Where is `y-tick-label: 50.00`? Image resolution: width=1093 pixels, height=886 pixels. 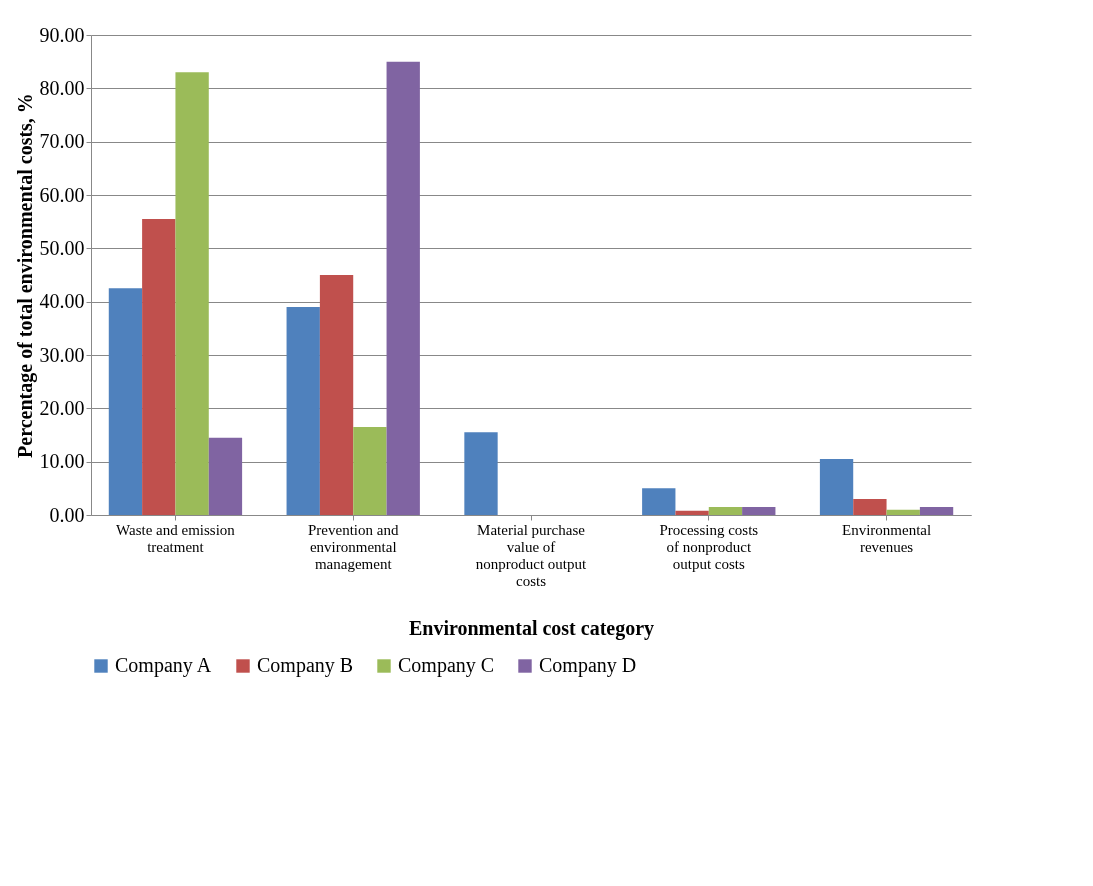
y-tick-label: 50.00 is located at coordinates (62, 247).